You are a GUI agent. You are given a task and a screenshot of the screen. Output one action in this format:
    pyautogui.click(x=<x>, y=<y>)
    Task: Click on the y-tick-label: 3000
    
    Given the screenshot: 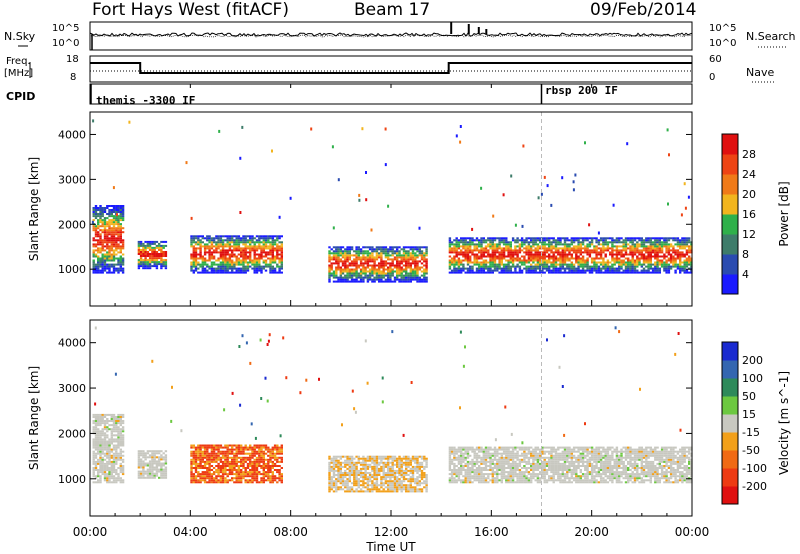 What is the action you would take?
    pyautogui.click(x=72, y=179)
    